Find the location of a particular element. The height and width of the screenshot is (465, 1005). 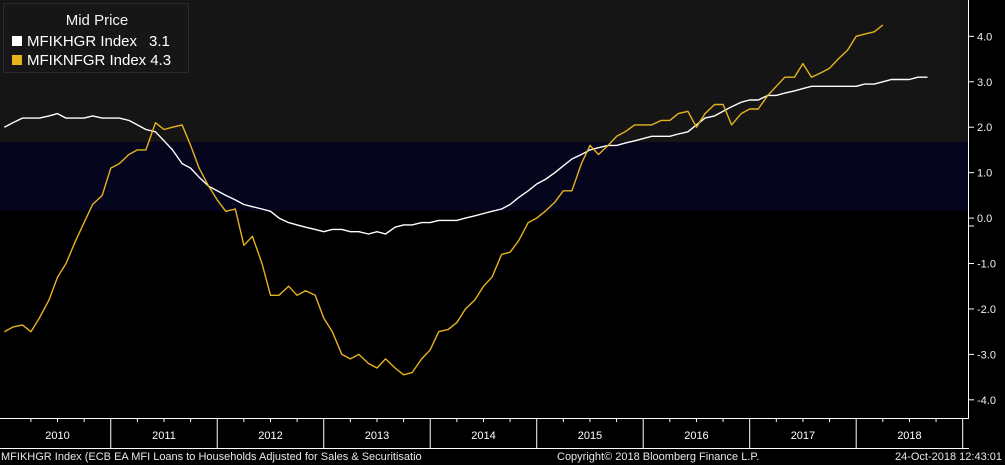

y-tick-label: 3.0 is located at coordinates (984, 83).